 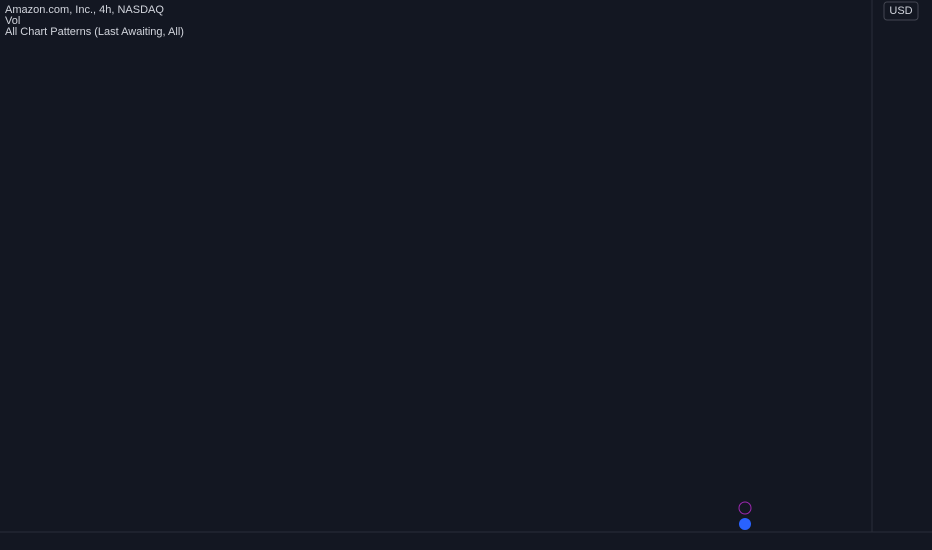 What do you see at coordinates (84, 10) in the screenshot?
I see `symbol-title: Amazon.com, Inc., 4h, NASDAQ` at bounding box center [84, 10].